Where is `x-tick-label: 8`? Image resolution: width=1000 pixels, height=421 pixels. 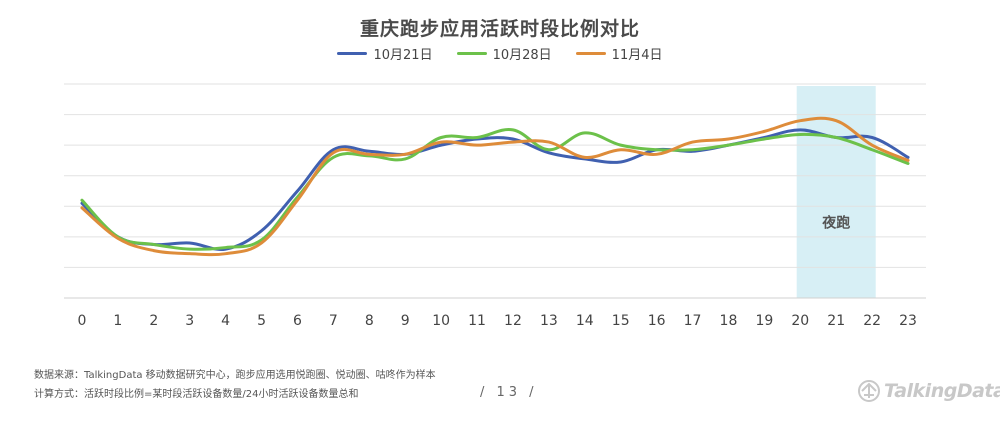
x-tick-label: 8 is located at coordinates (369, 321).